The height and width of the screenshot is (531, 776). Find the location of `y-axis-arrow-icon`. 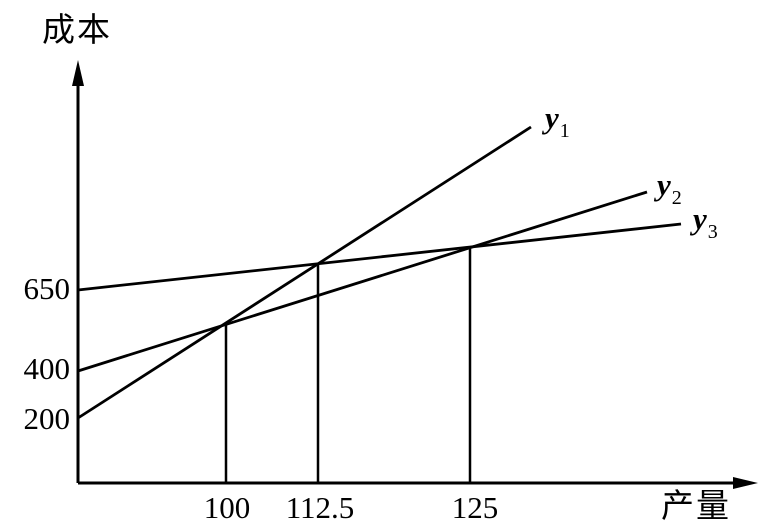

y-axis-arrow-icon is located at coordinates (78, 73).